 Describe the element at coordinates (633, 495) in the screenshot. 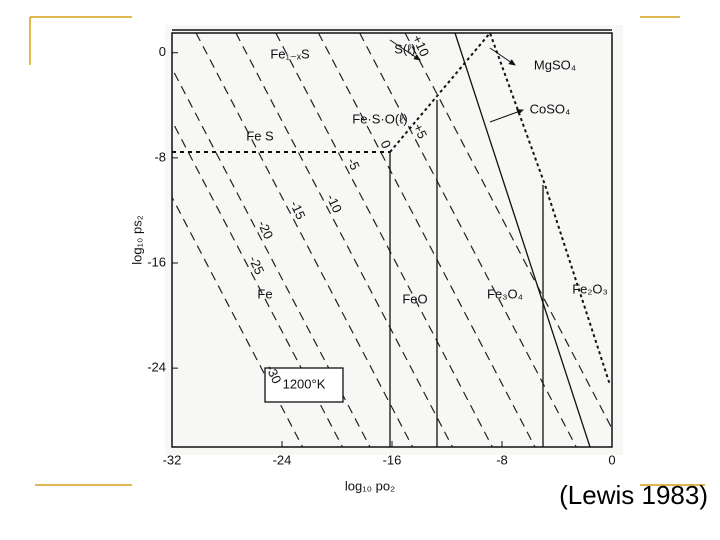

I see `source: (Lewis 1983)` at that location.